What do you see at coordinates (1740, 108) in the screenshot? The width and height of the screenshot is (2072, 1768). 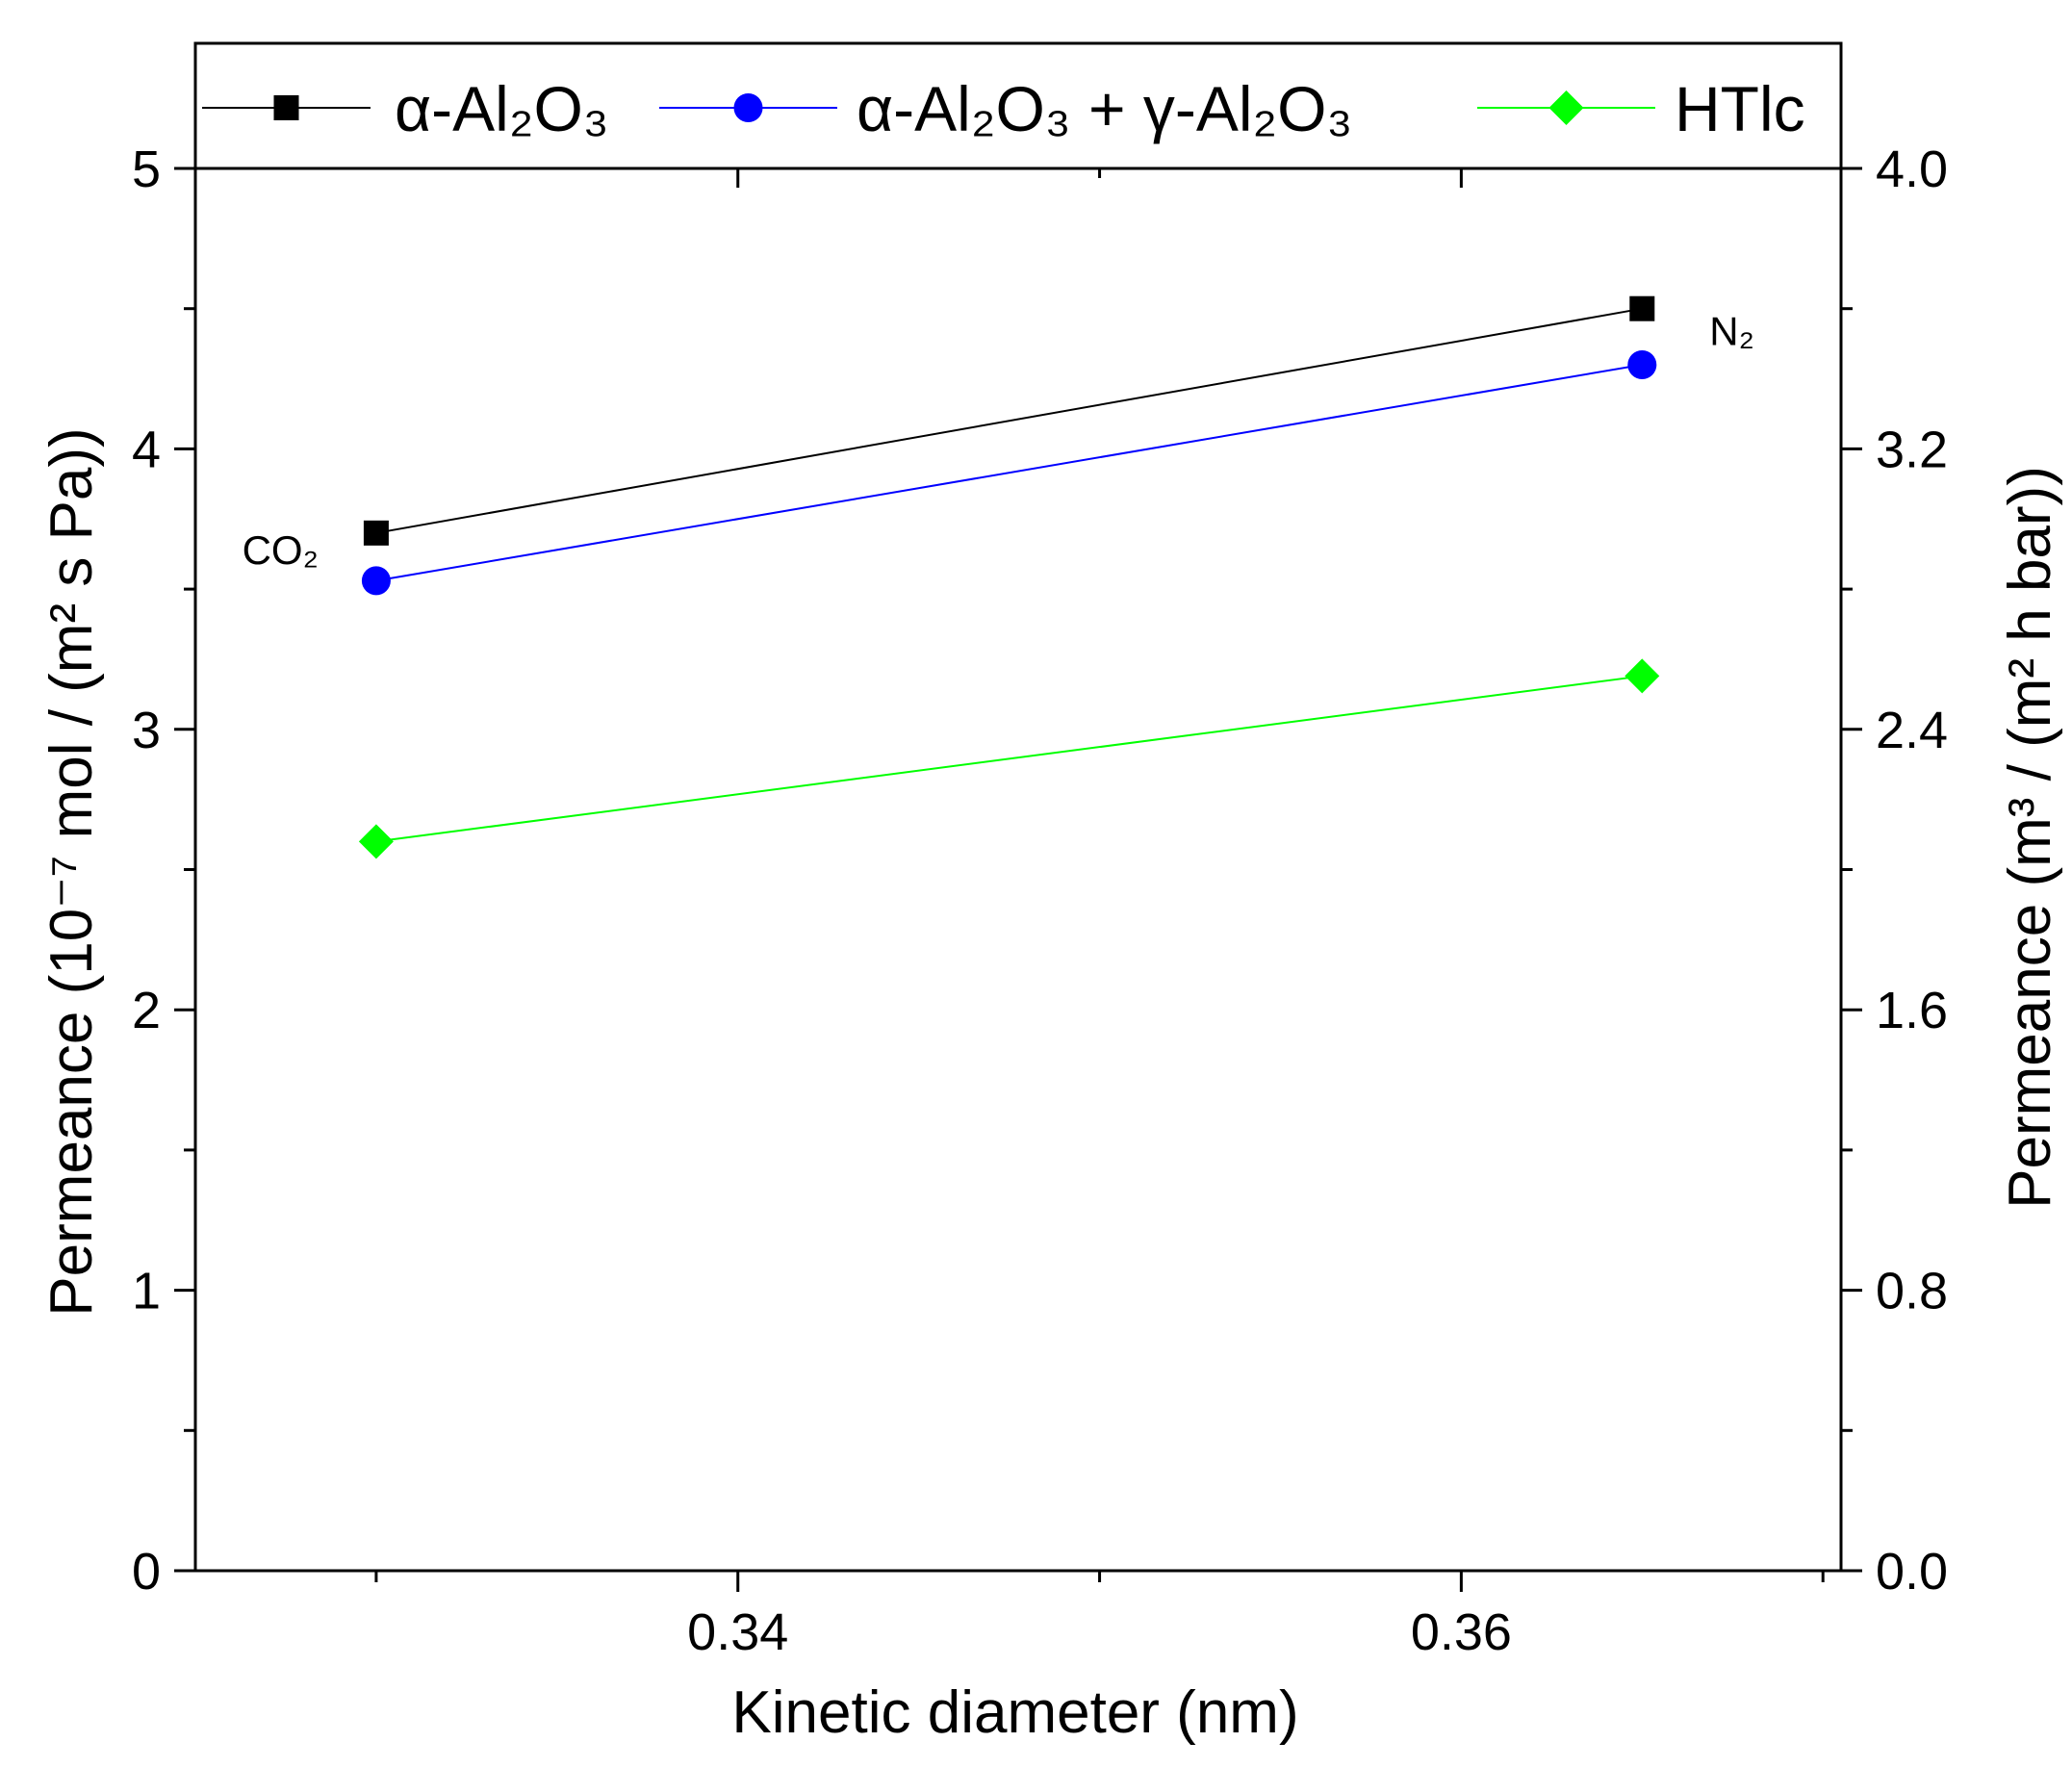 I see `legend-label: HTlc` at bounding box center [1740, 108].